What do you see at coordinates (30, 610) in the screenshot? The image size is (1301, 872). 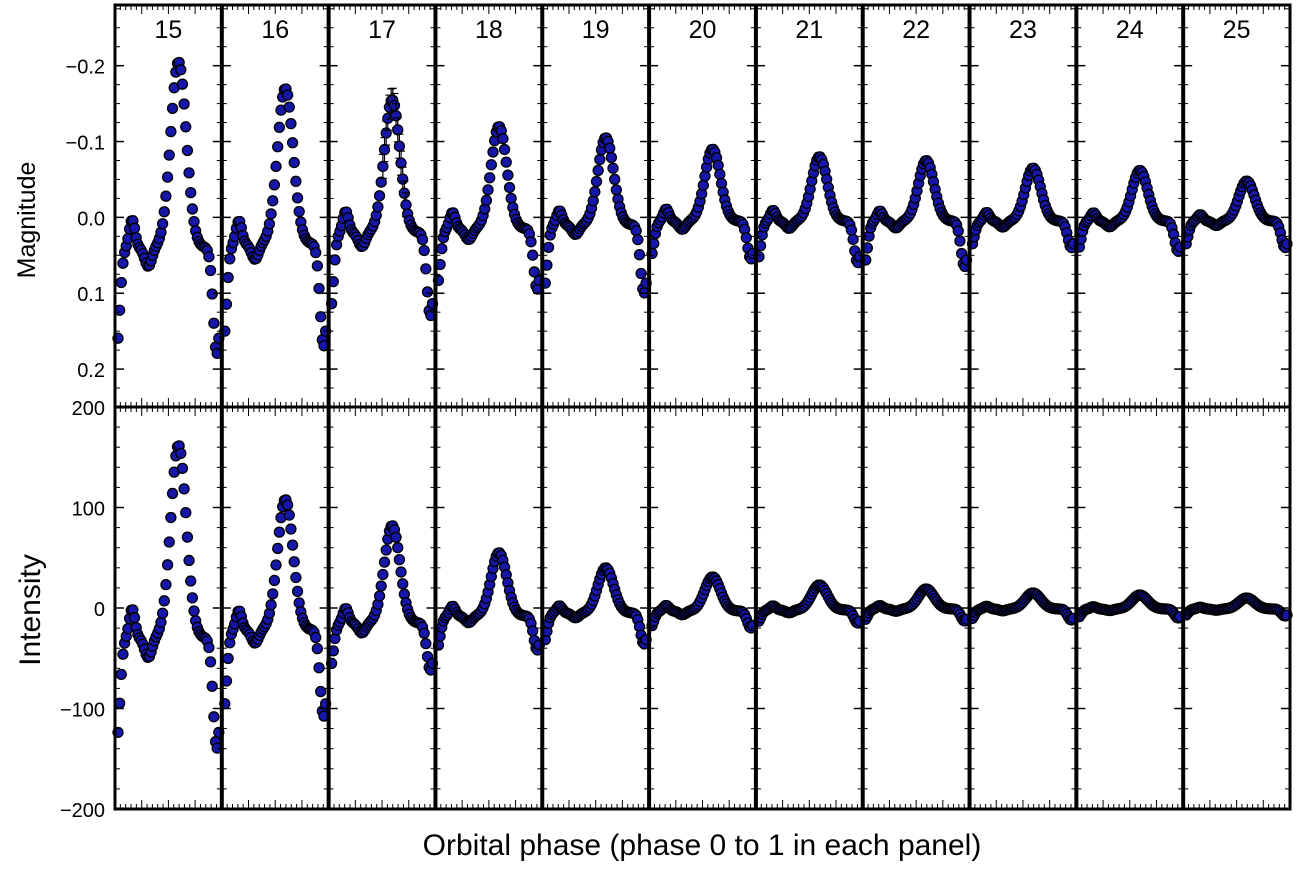 I see `y-axis-label-intensity: Intensity` at bounding box center [30, 610].